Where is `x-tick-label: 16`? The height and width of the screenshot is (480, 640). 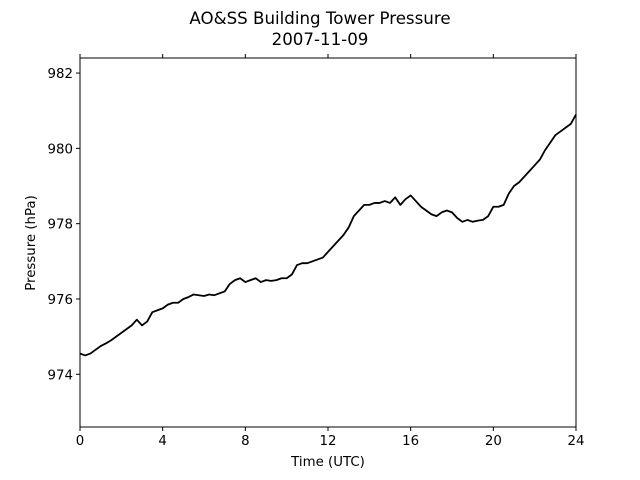
x-tick-label: 16 is located at coordinates (410, 441).